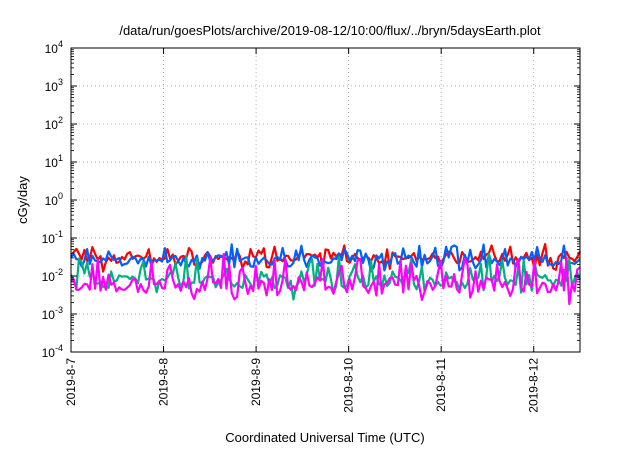  What do you see at coordinates (441, 385) in the screenshot?
I see `x-tick-label: 2019-8-11` at bounding box center [441, 385].